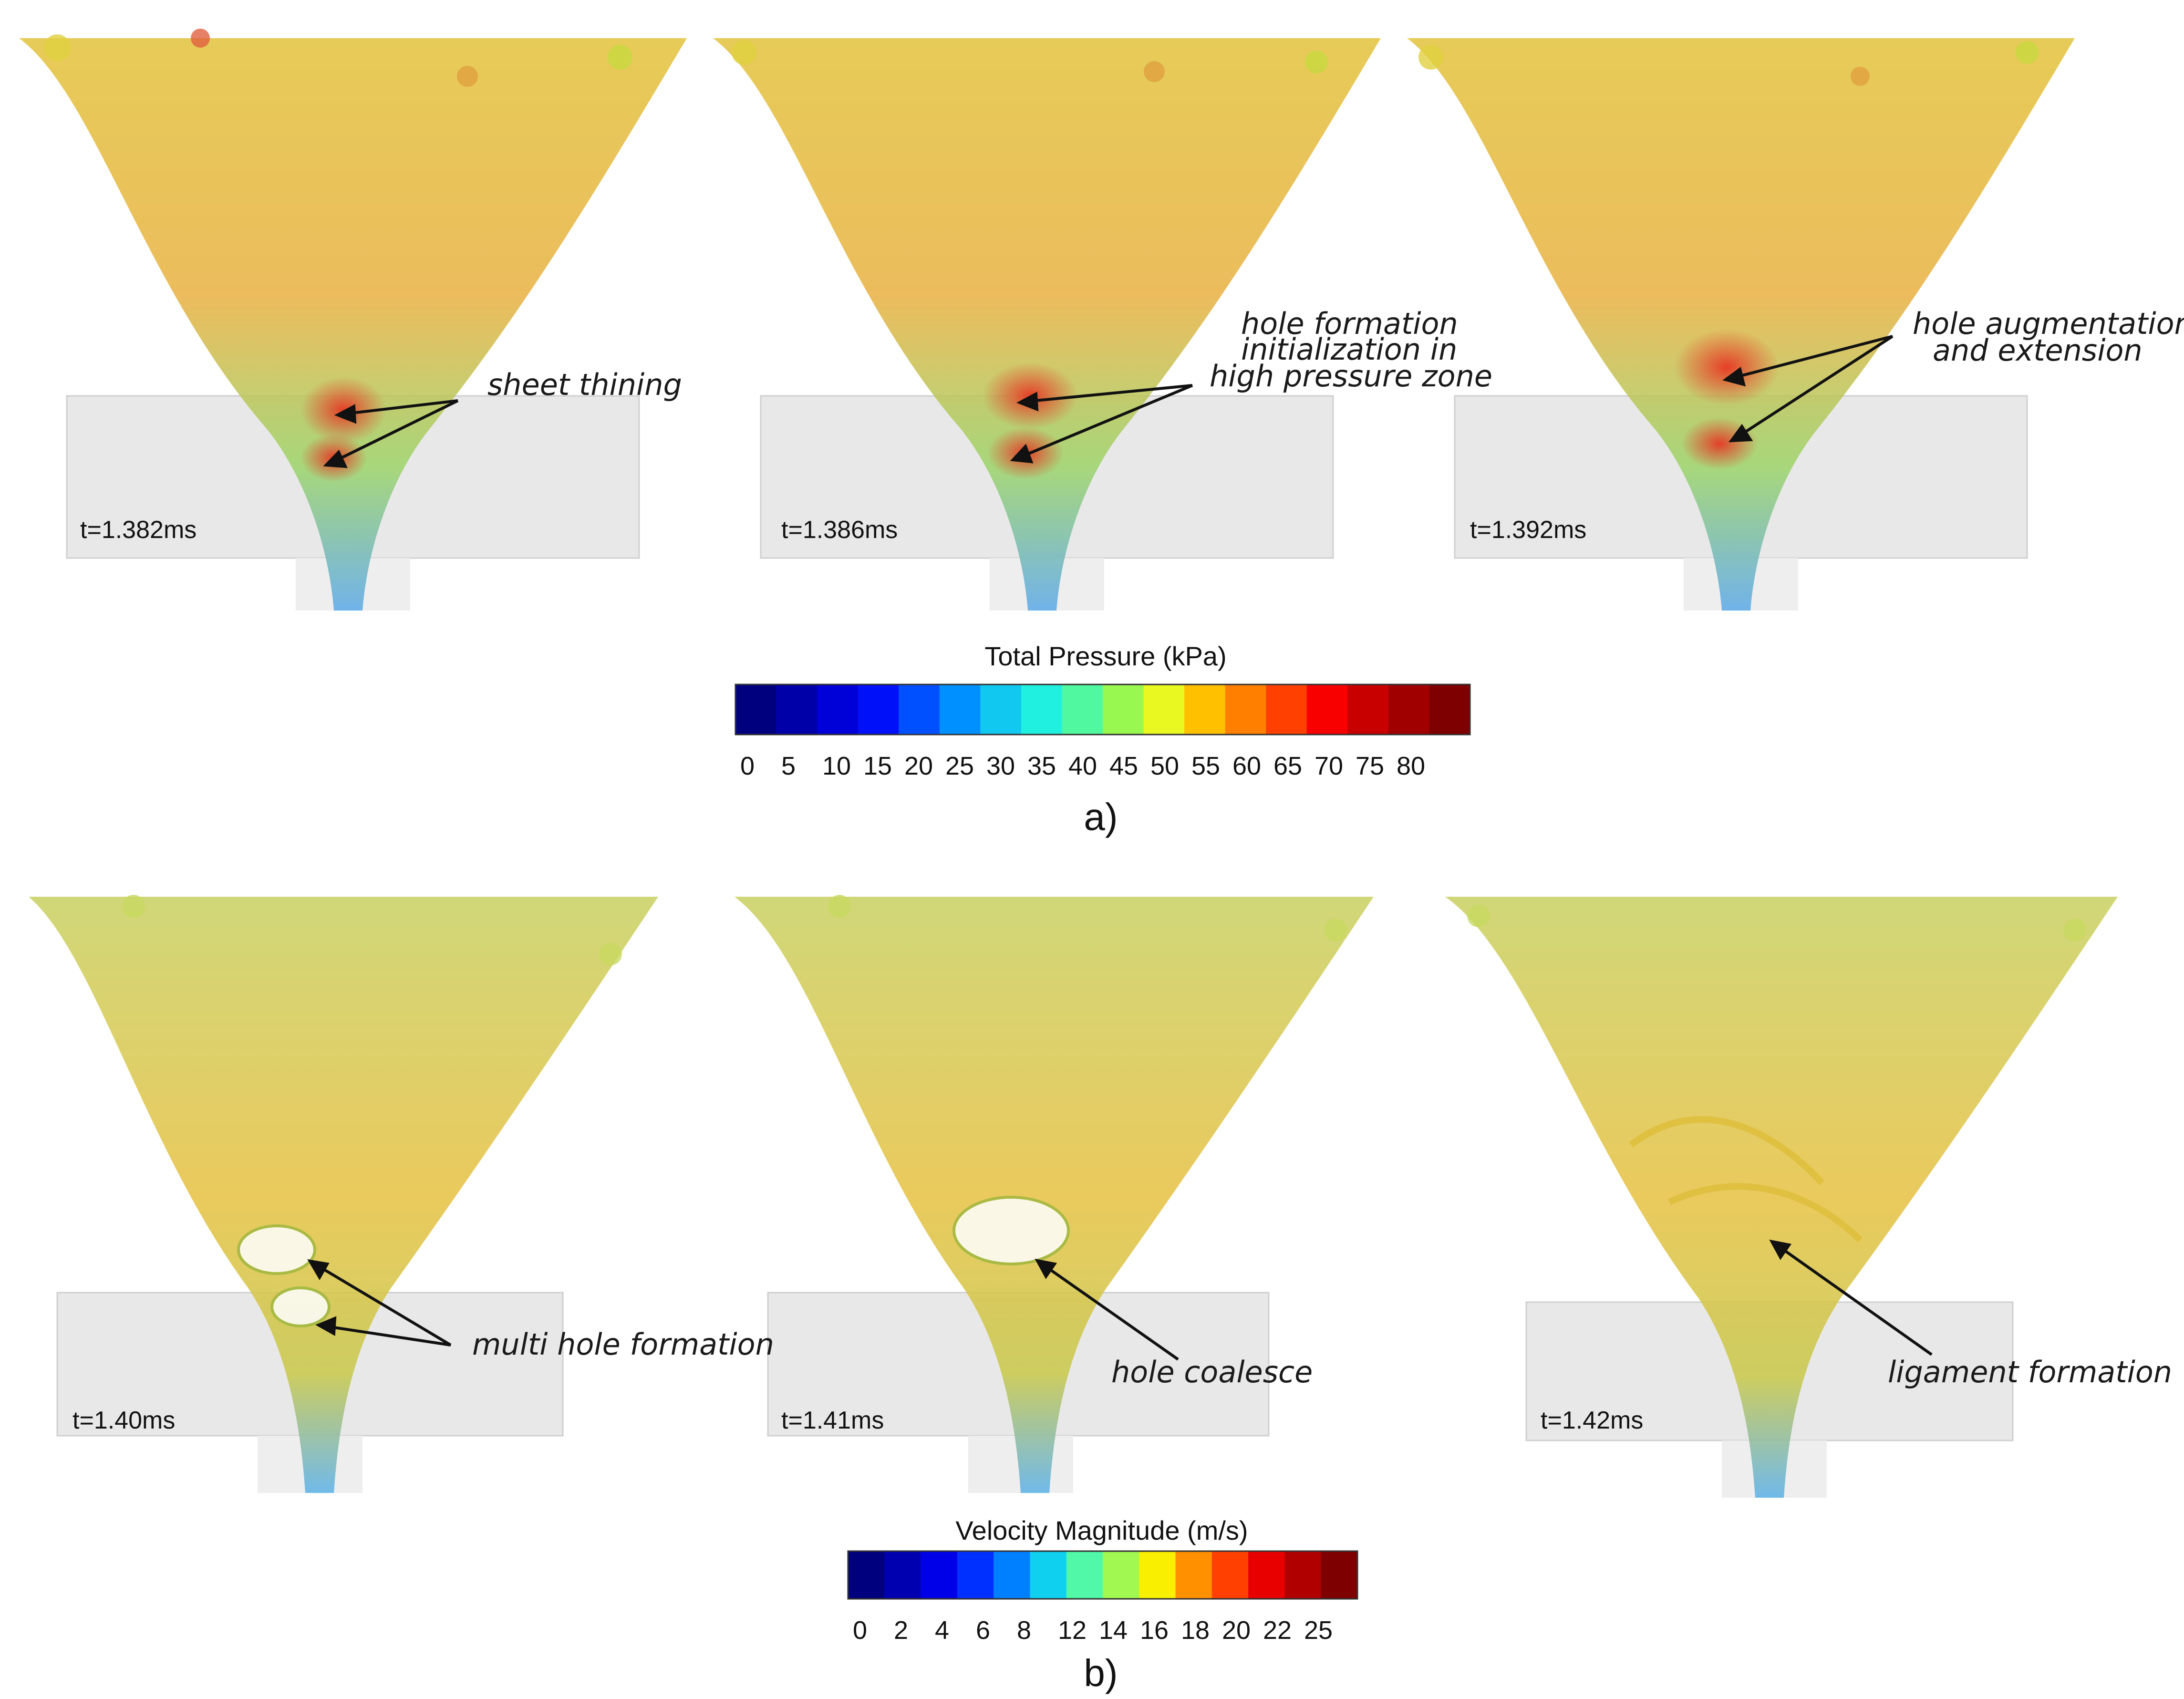 The image size is (2184, 1699). Describe the element at coordinates (1370, 766) in the screenshot. I see `colorbar-tick-label: 75` at that location.